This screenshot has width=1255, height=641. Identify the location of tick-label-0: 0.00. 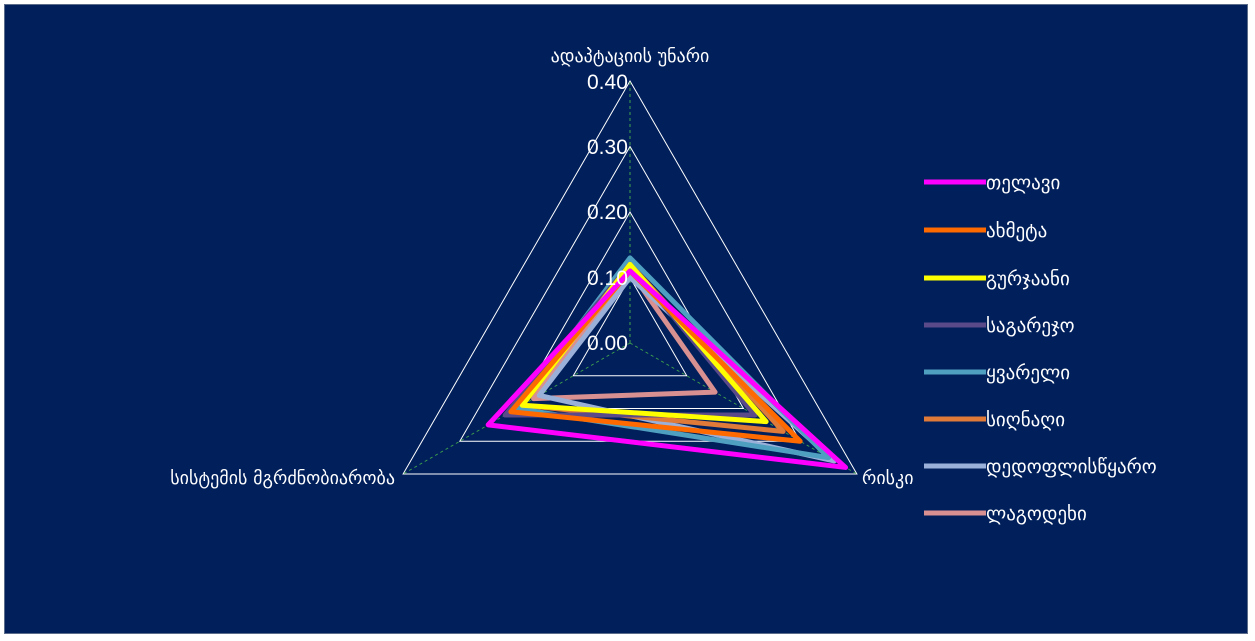
(607, 343).